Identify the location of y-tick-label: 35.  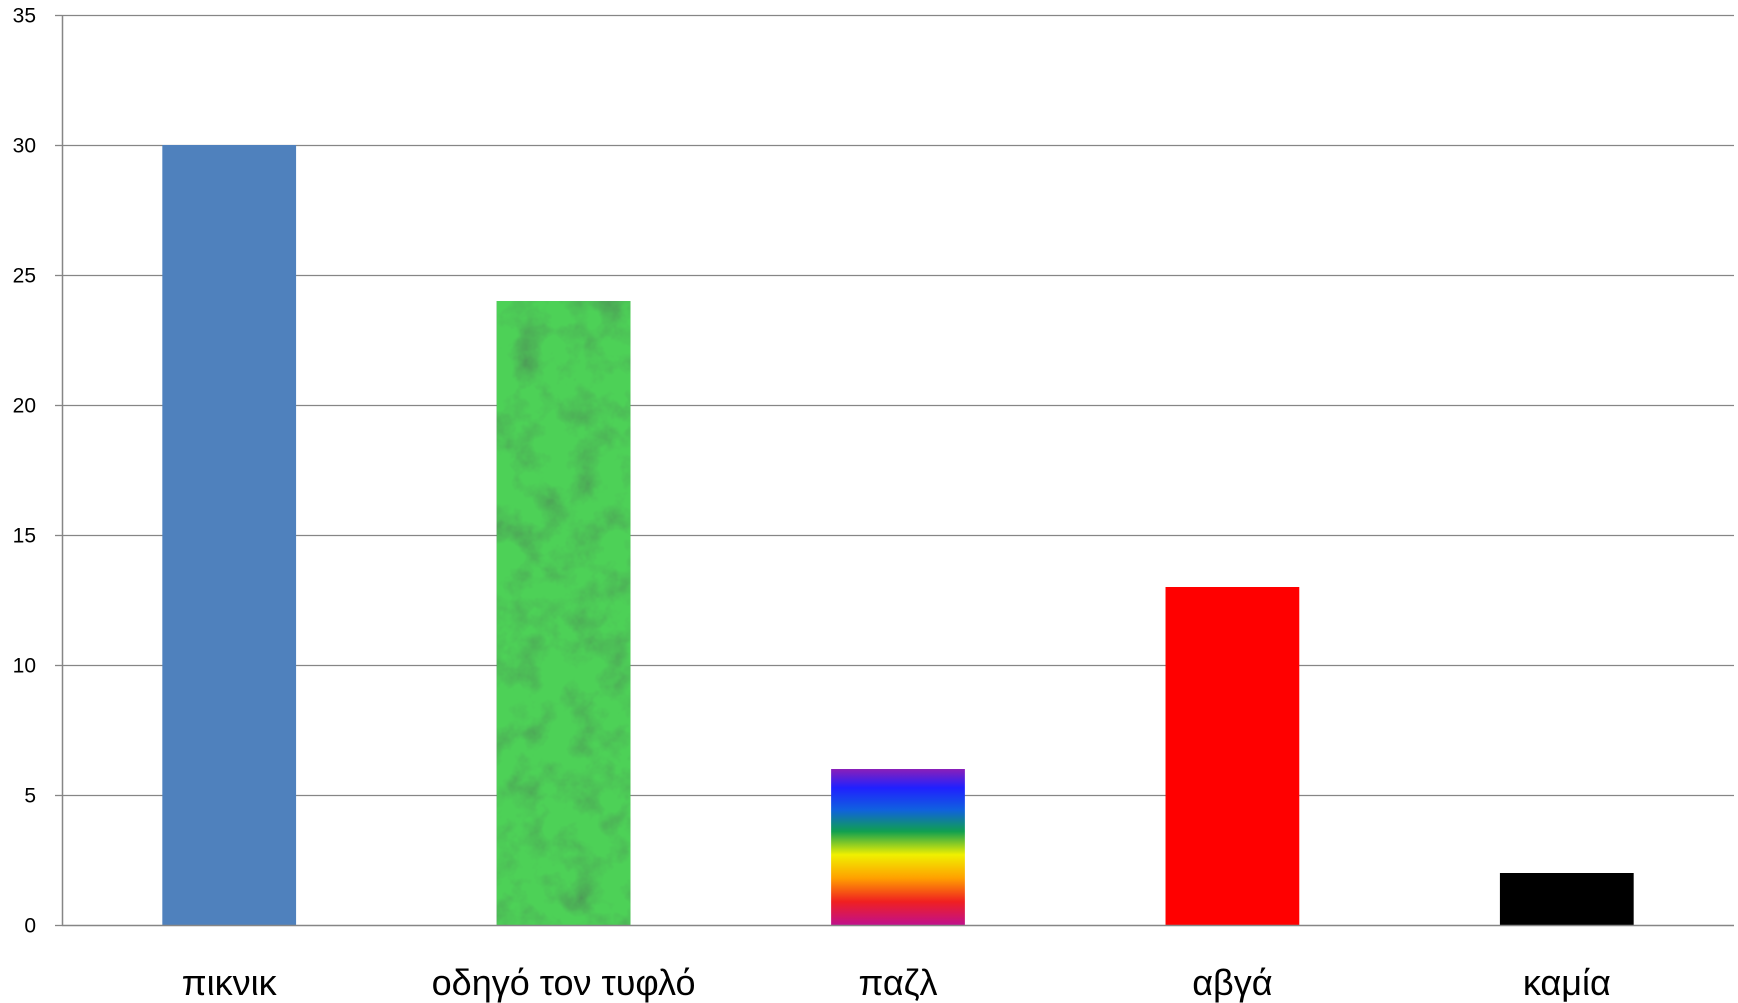
(24, 16).